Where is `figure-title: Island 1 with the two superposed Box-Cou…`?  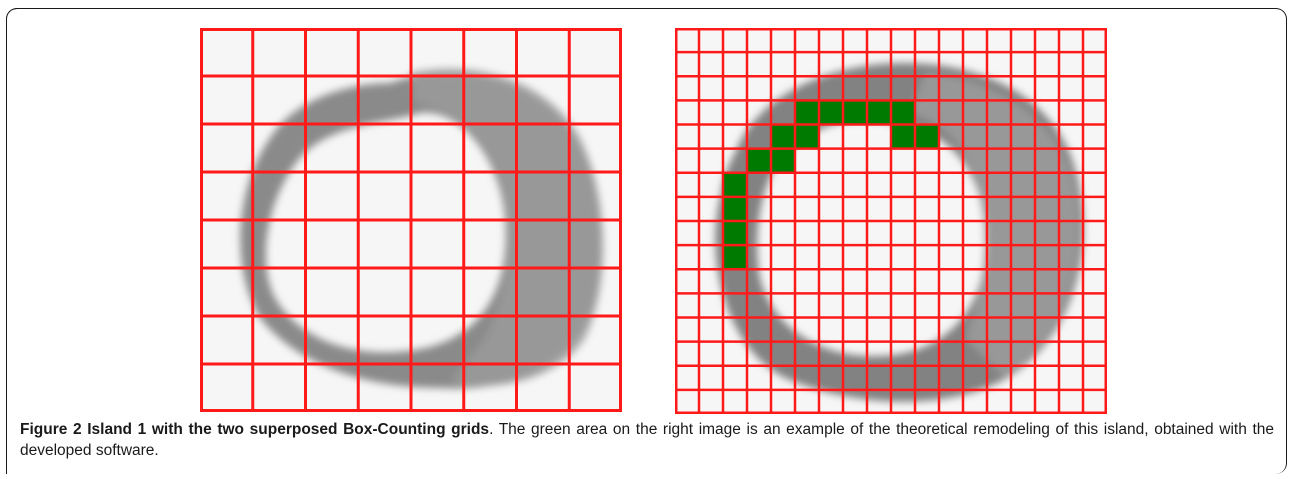
figure-title: Island 1 with the two superposed Box-Cou… is located at coordinates (288, 429).